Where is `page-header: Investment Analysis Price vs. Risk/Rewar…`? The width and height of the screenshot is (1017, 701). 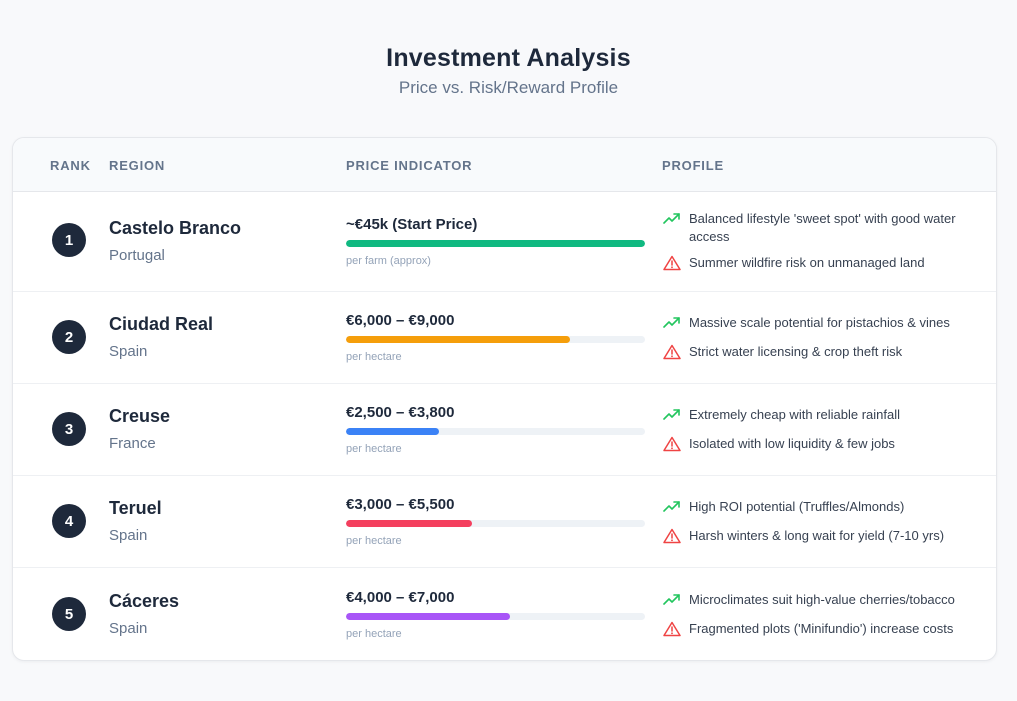
page-header: Investment Analysis Price vs. Risk/Rewar… is located at coordinates (508, 49).